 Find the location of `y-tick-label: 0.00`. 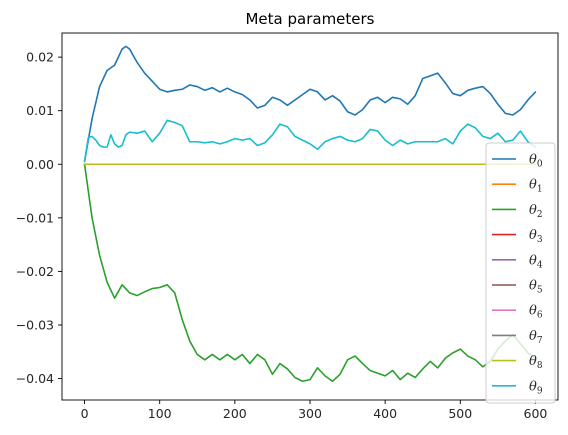

y-tick-label: 0.00 is located at coordinates (40, 164).